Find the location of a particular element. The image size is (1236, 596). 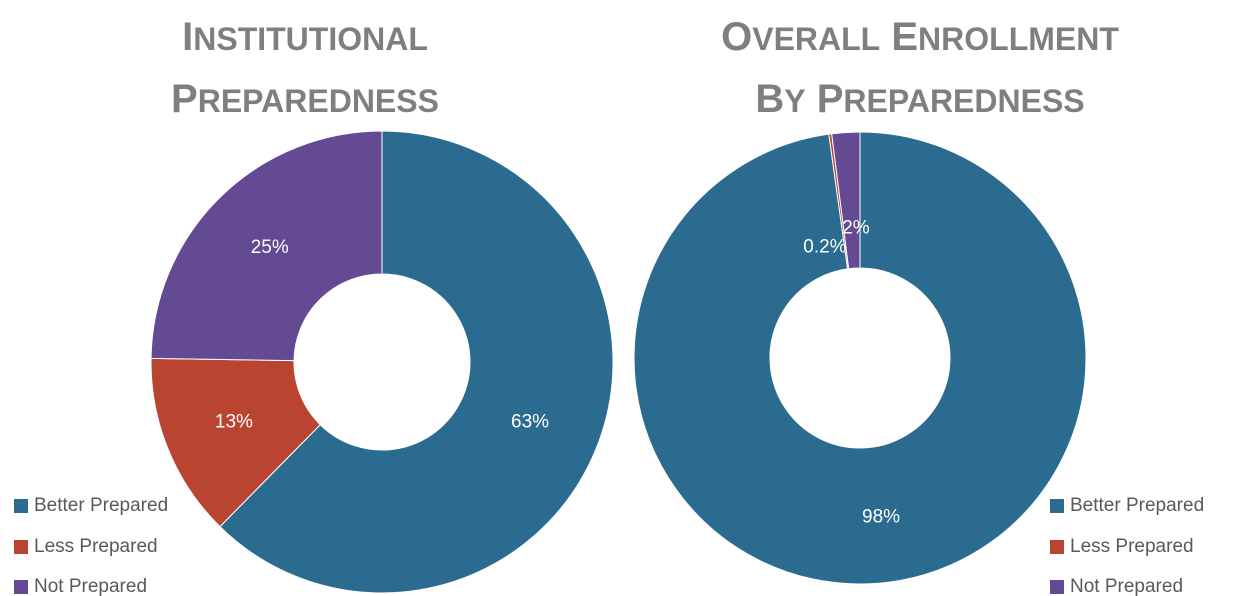

data-label-less-prepared: 0.2% is located at coordinates (824, 246).